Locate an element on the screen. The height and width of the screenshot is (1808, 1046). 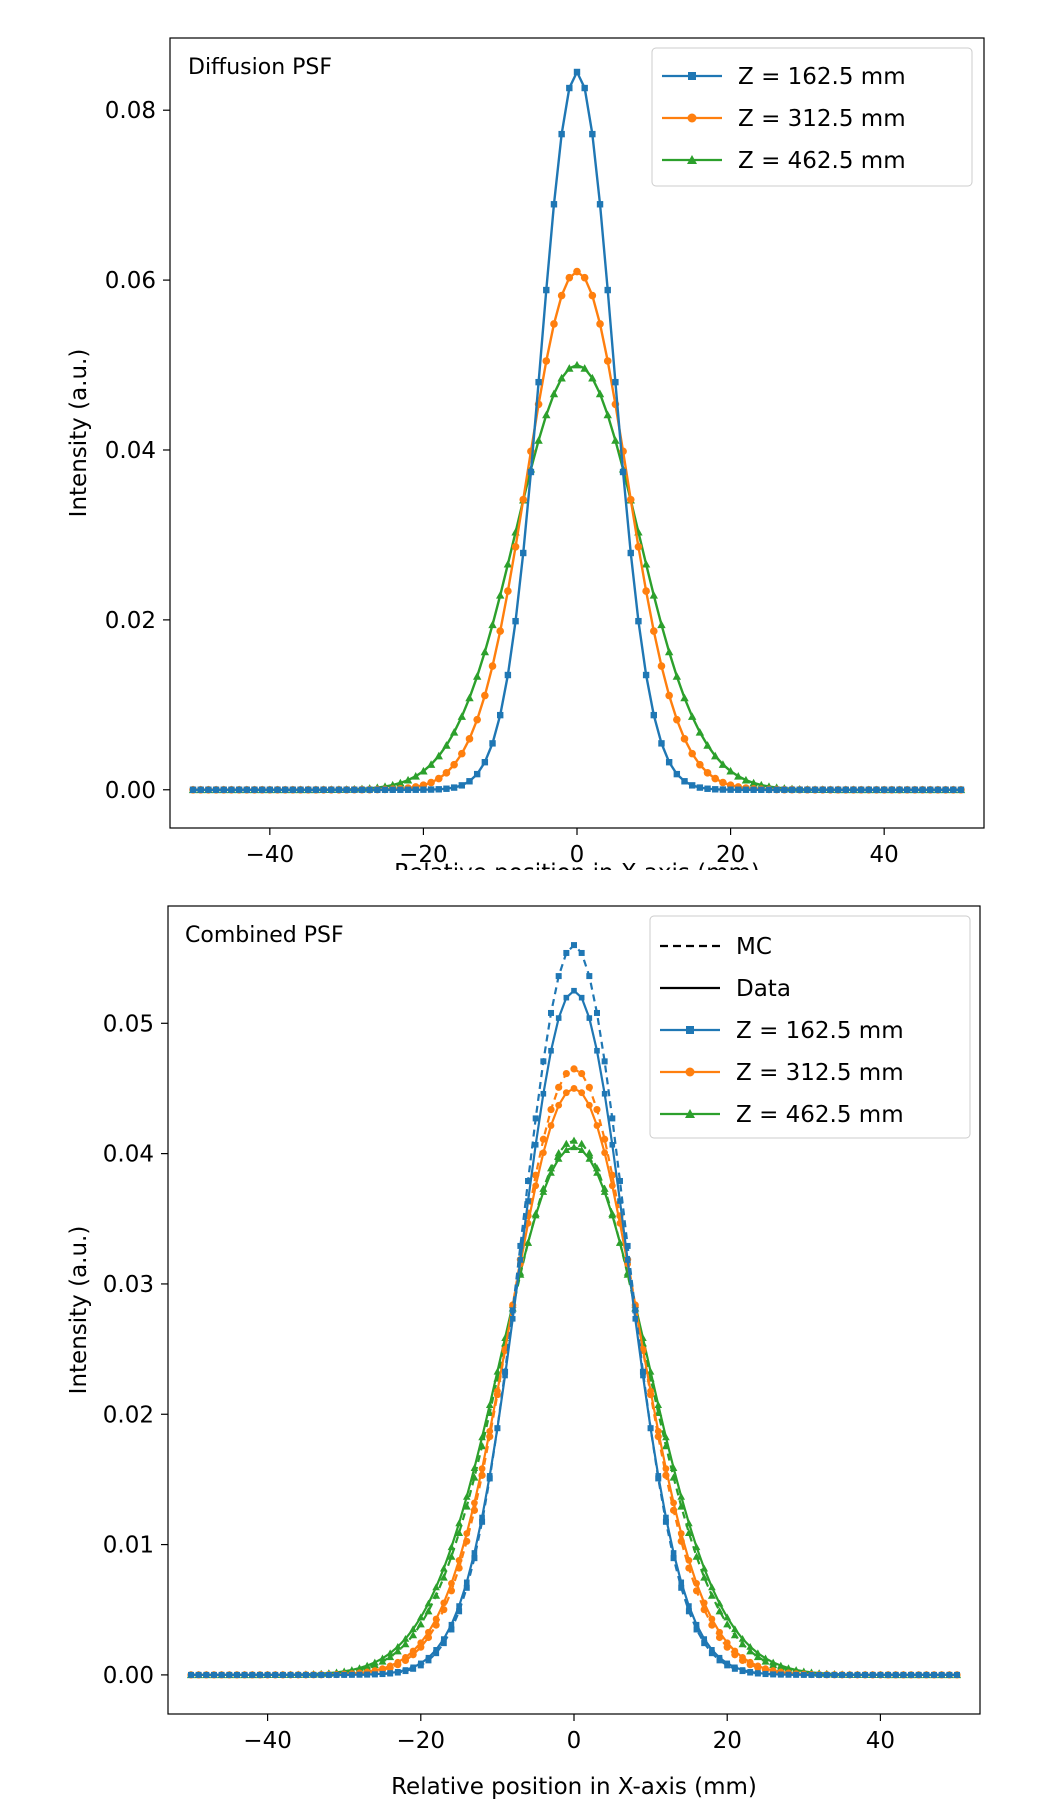
legend-marker-circle is located at coordinates (692, 118).